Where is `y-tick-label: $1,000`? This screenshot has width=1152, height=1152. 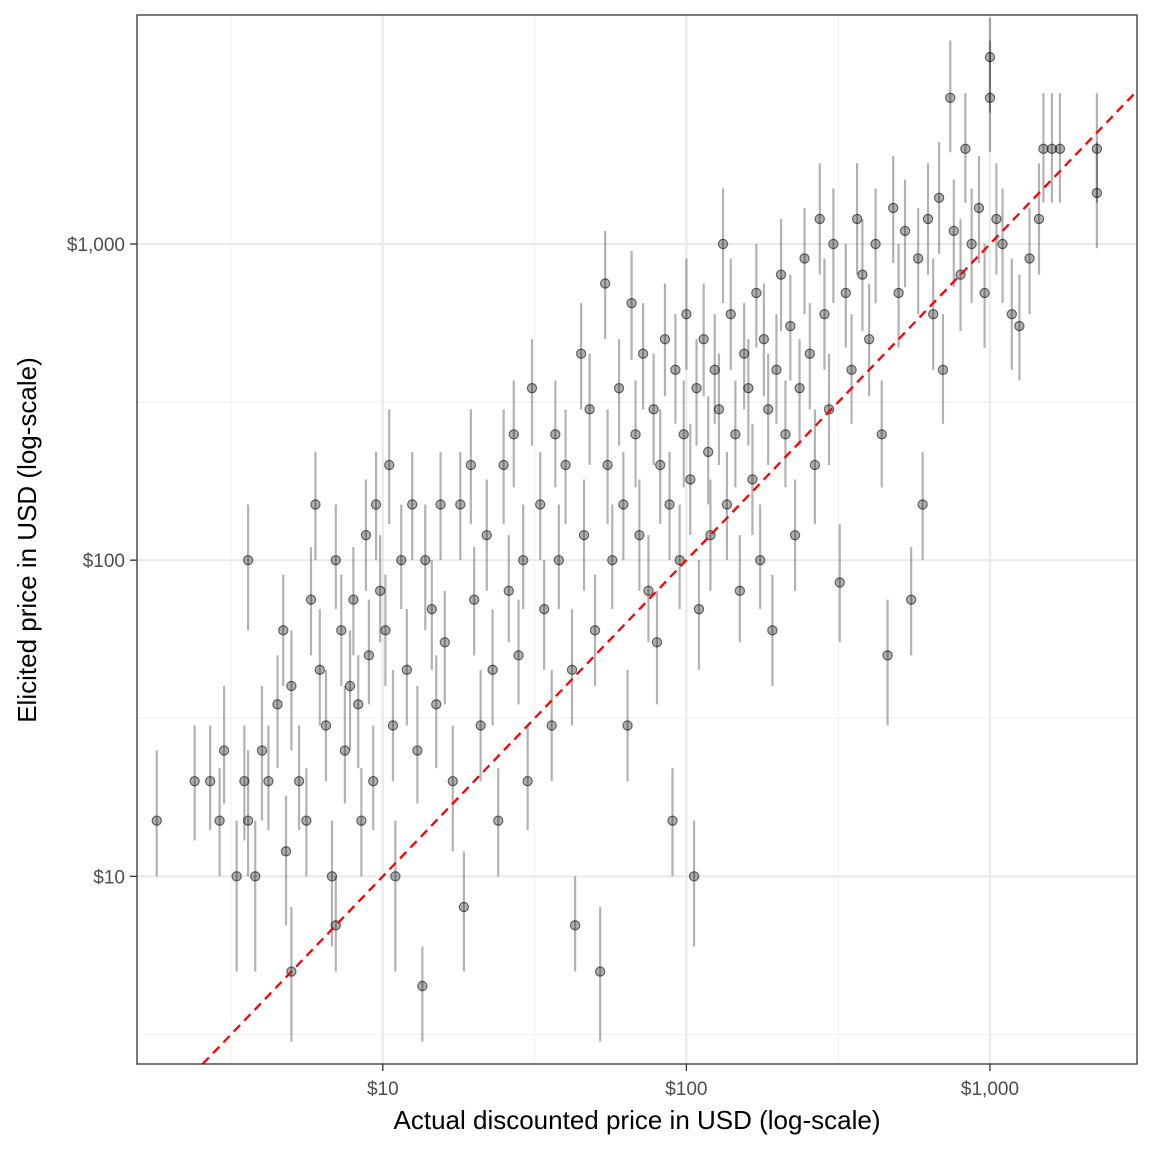
y-tick-label: $1,000 is located at coordinates (96, 245).